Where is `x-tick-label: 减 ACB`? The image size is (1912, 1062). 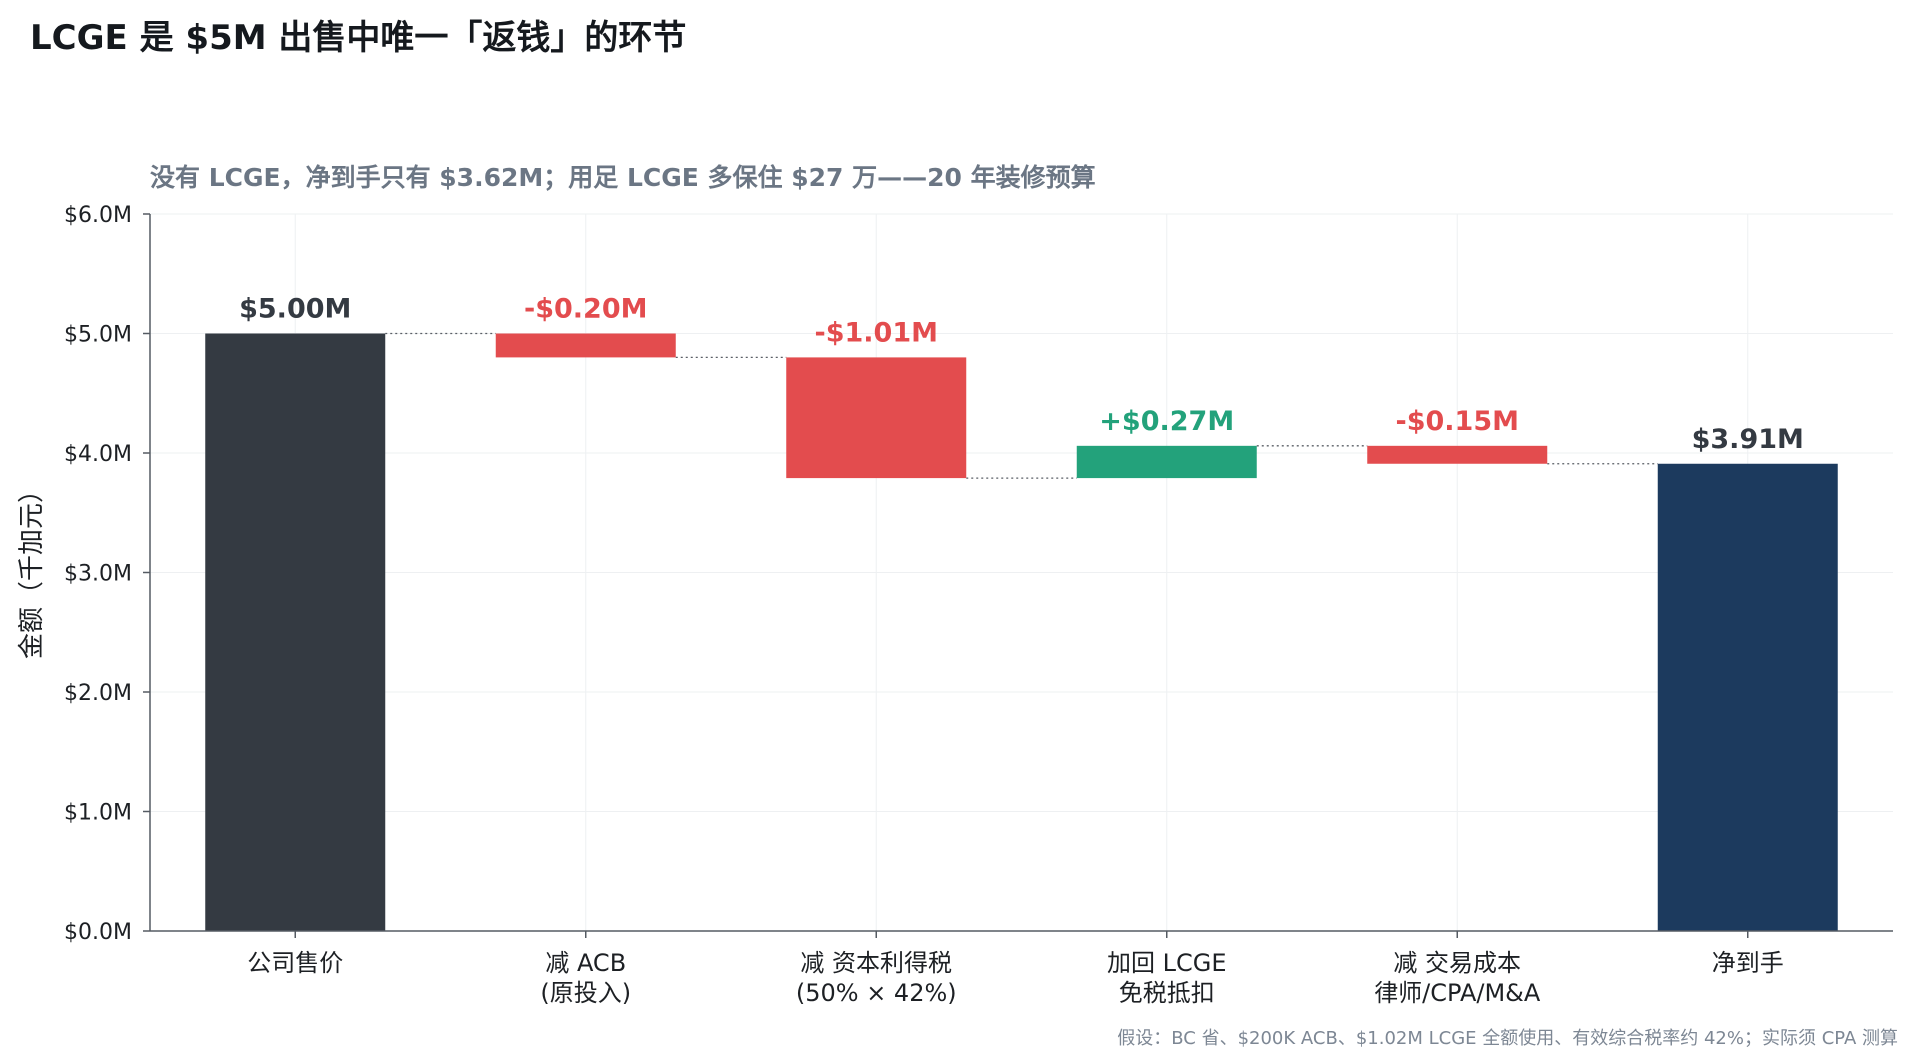 x-tick-label: 减 ACB is located at coordinates (585, 963).